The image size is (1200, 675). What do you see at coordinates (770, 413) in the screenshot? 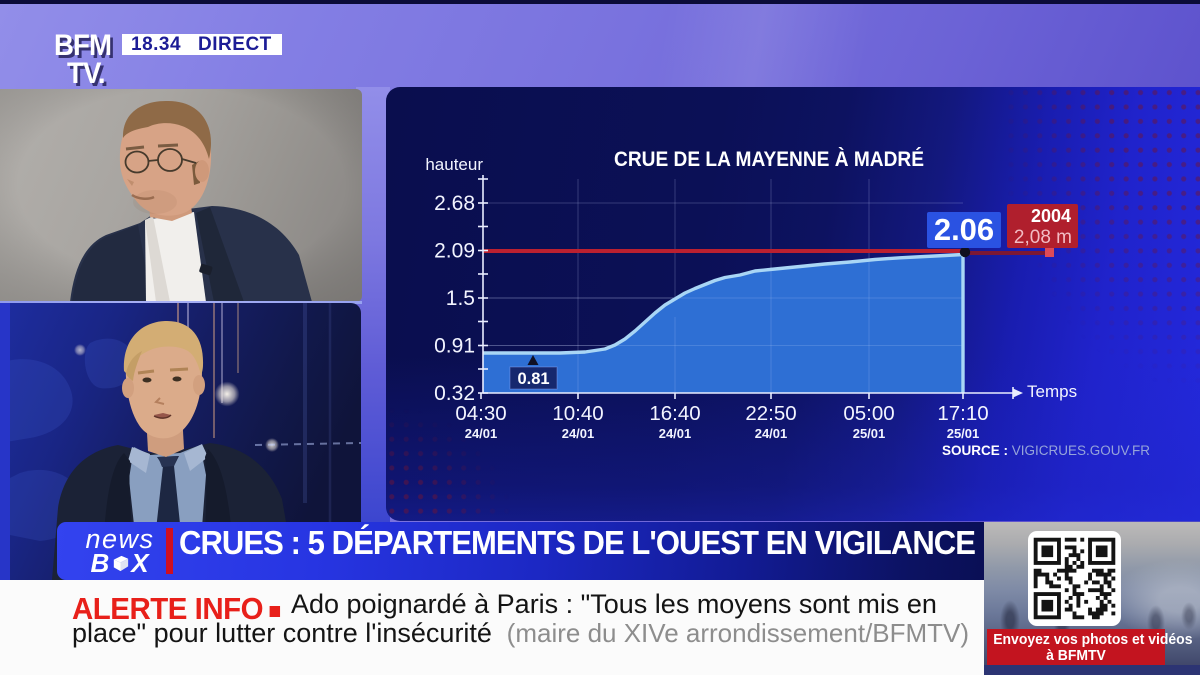
I see `svg-text: 22:50` at bounding box center [770, 413].